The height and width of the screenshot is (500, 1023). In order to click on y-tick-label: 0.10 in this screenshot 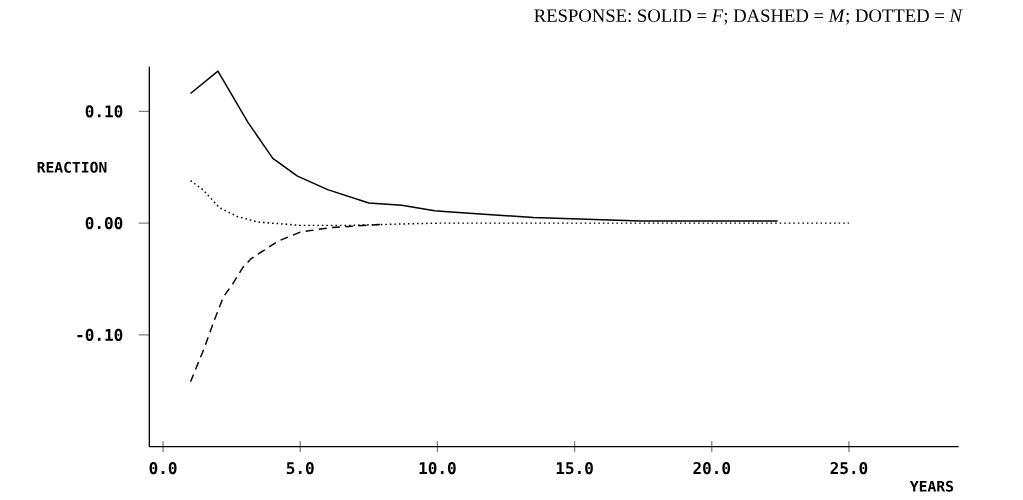, I will do `click(104, 111)`.